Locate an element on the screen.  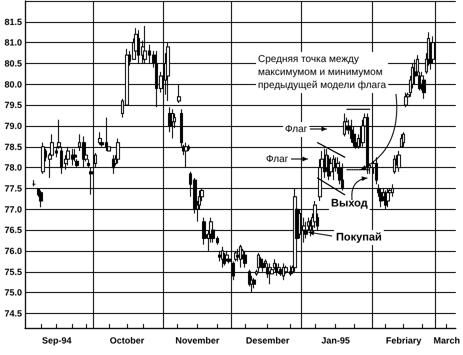
x-tick-label: October is located at coordinates (127, 341).